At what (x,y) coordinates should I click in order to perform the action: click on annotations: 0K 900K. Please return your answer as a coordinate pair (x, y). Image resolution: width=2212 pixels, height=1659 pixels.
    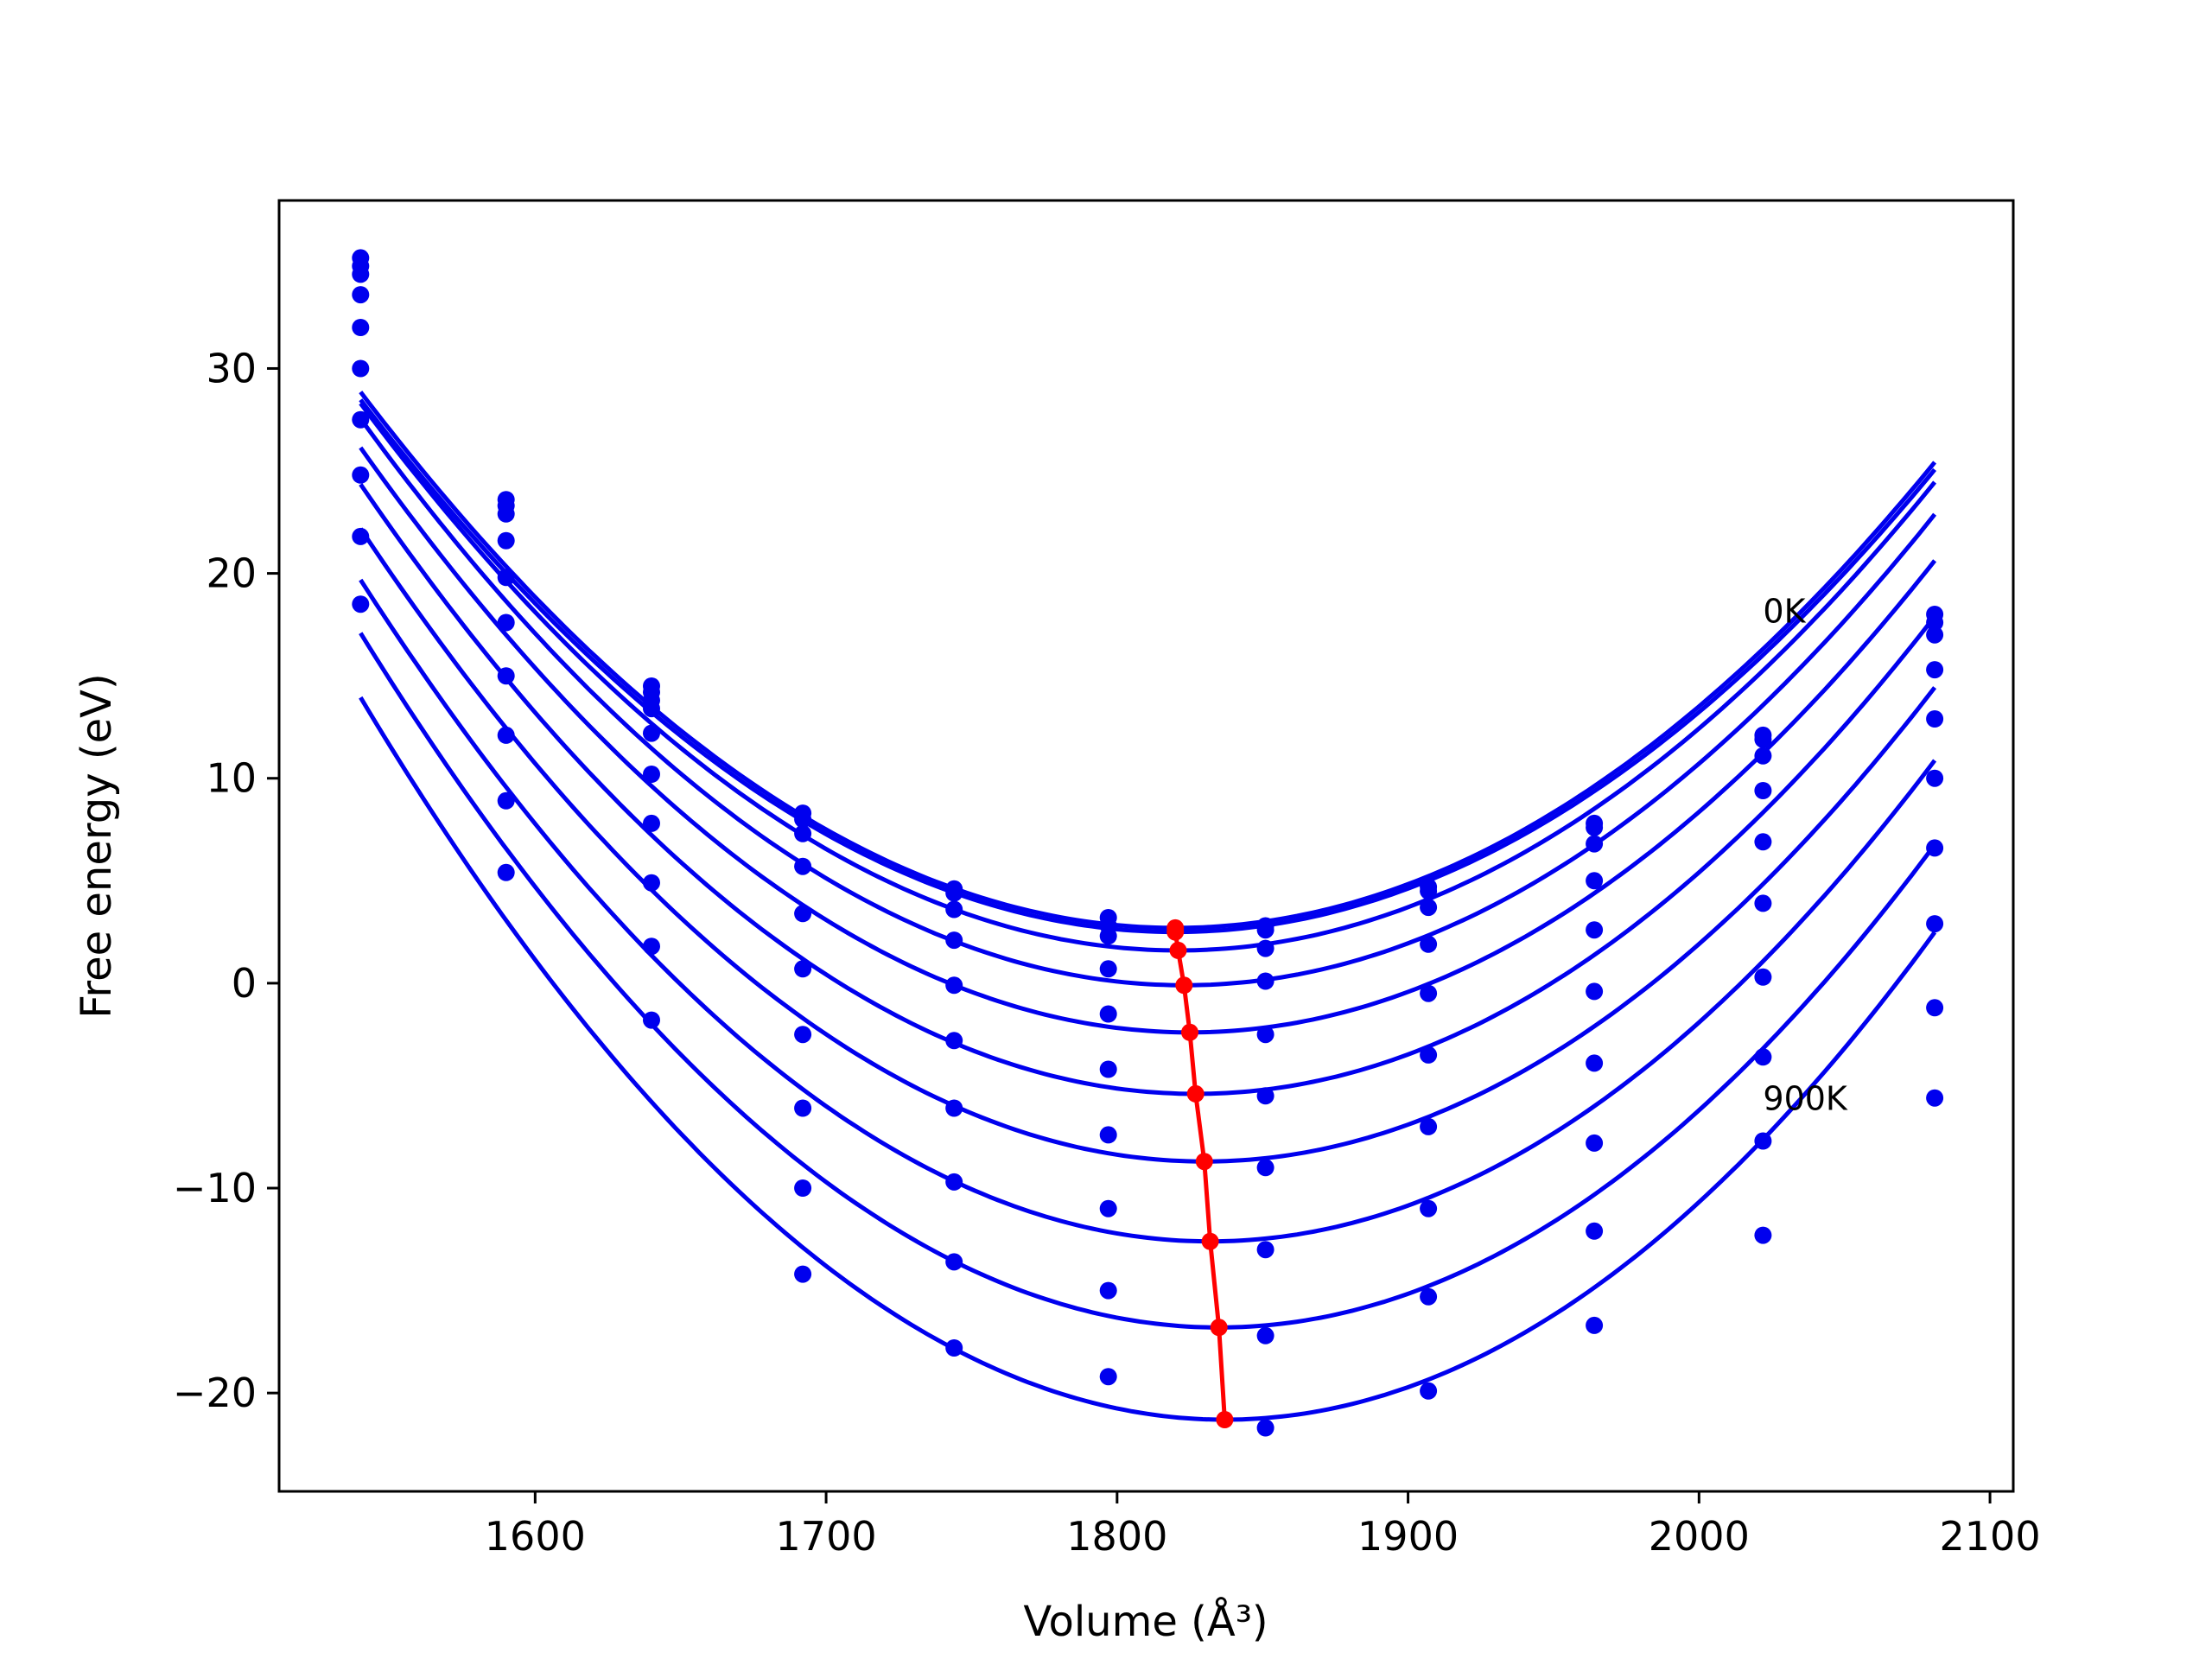
    Looking at the image, I should click on (1805, 854).